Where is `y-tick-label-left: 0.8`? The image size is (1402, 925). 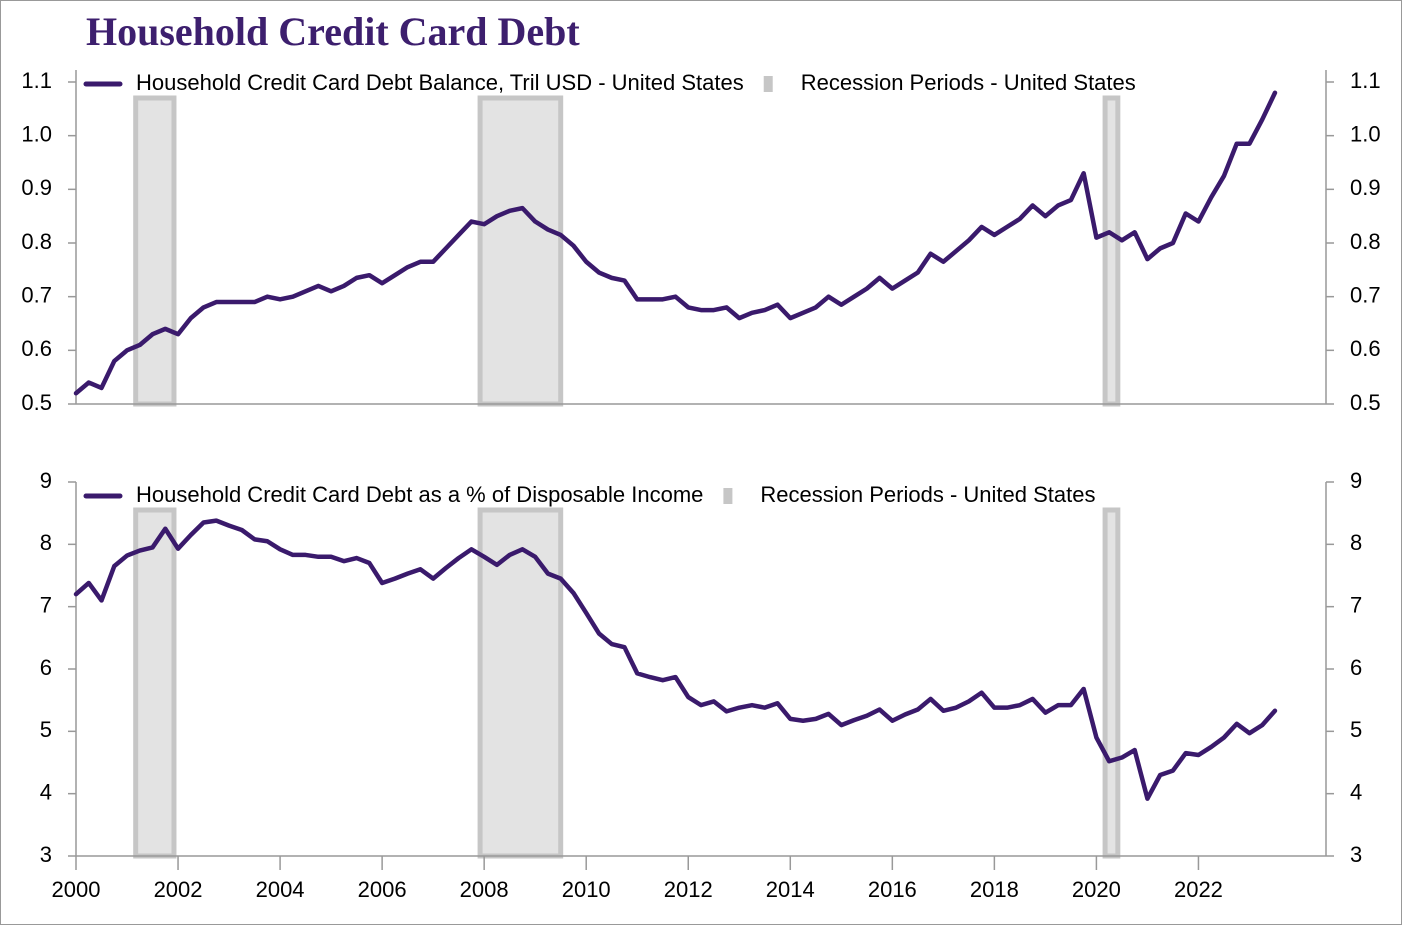 y-tick-label-left: 0.8 is located at coordinates (36, 241).